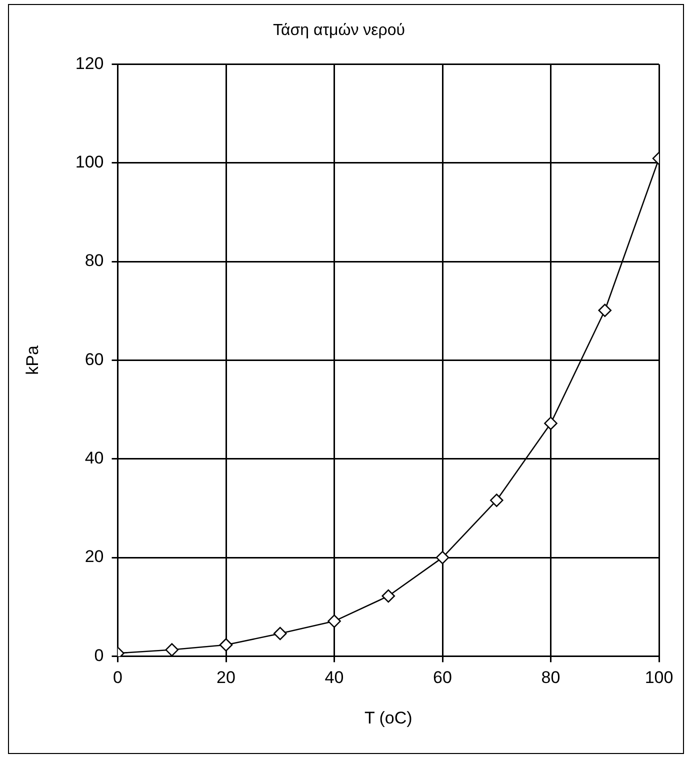 Image resolution: width=692 pixels, height=758 pixels. Describe the element at coordinates (89, 63) in the screenshot. I see `y-tick-label: 120` at that location.